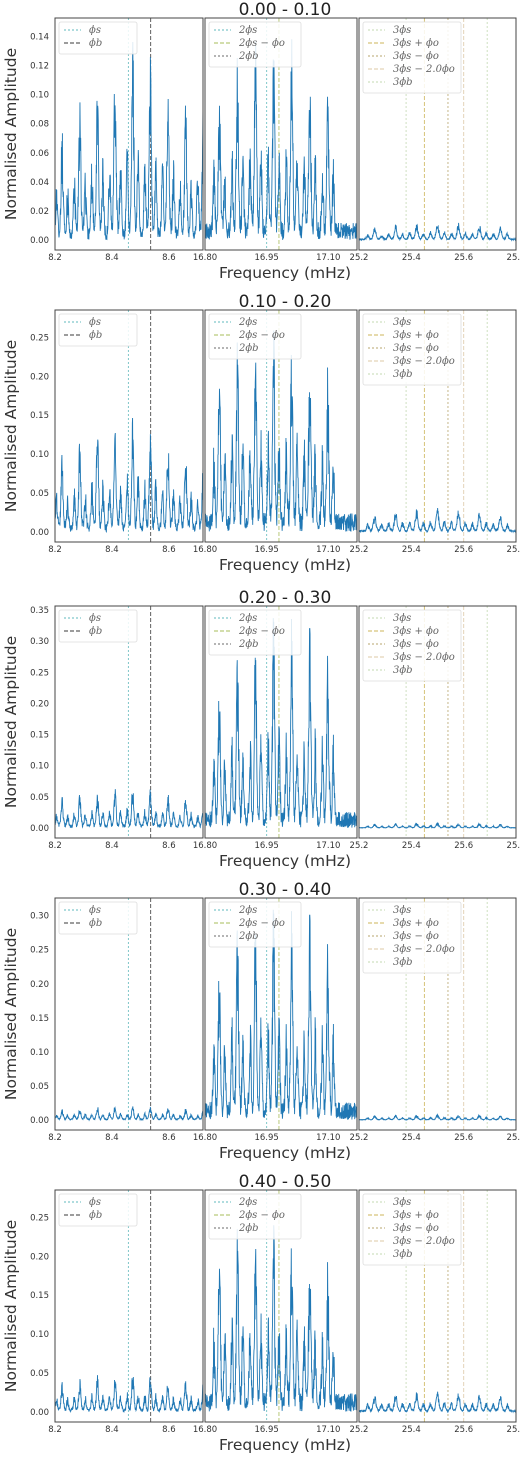 The width and height of the screenshot is (520, 1461). I want to click on row-title: 0.20 - 0.30, so click(285, 598).